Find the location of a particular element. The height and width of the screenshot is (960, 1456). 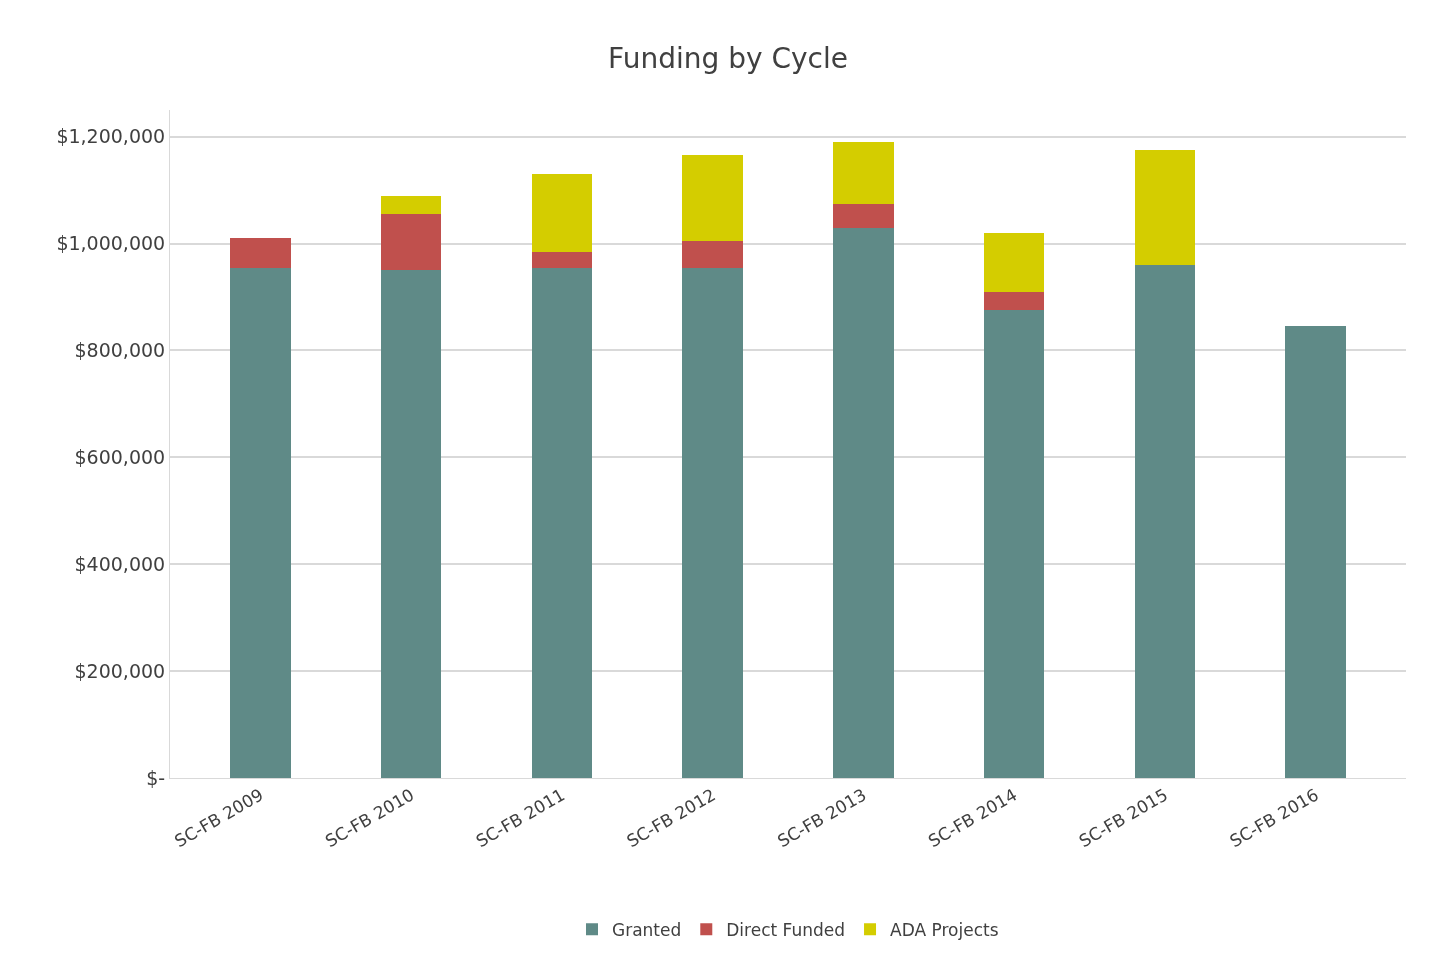

y-tick-label: $400,000 is located at coordinates (120, 563).